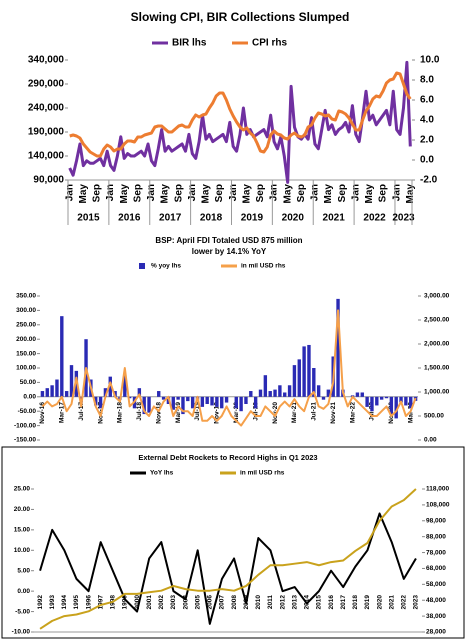 This screenshot has height=640, width=467. What do you see at coordinates (64, 602) in the screenshot?
I see `x-tick-label: 1994` at bounding box center [64, 602].